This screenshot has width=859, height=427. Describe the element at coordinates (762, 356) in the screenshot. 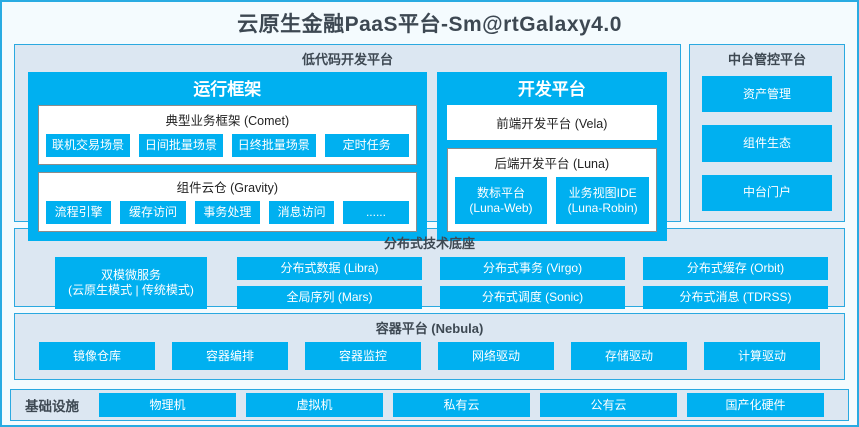

I see `chip-compute-driver: 计算驱动` at that location.